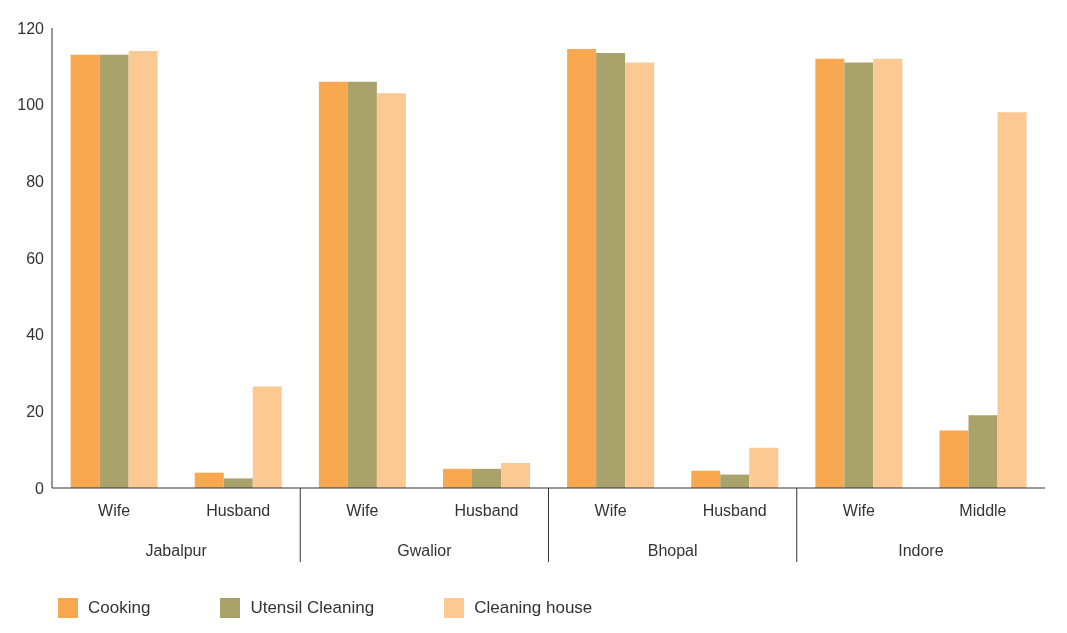 This screenshot has width=1067, height=633. Describe the element at coordinates (312, 608) in the screenshot. I see `legend-label: Utensil Cleaning` at that location.